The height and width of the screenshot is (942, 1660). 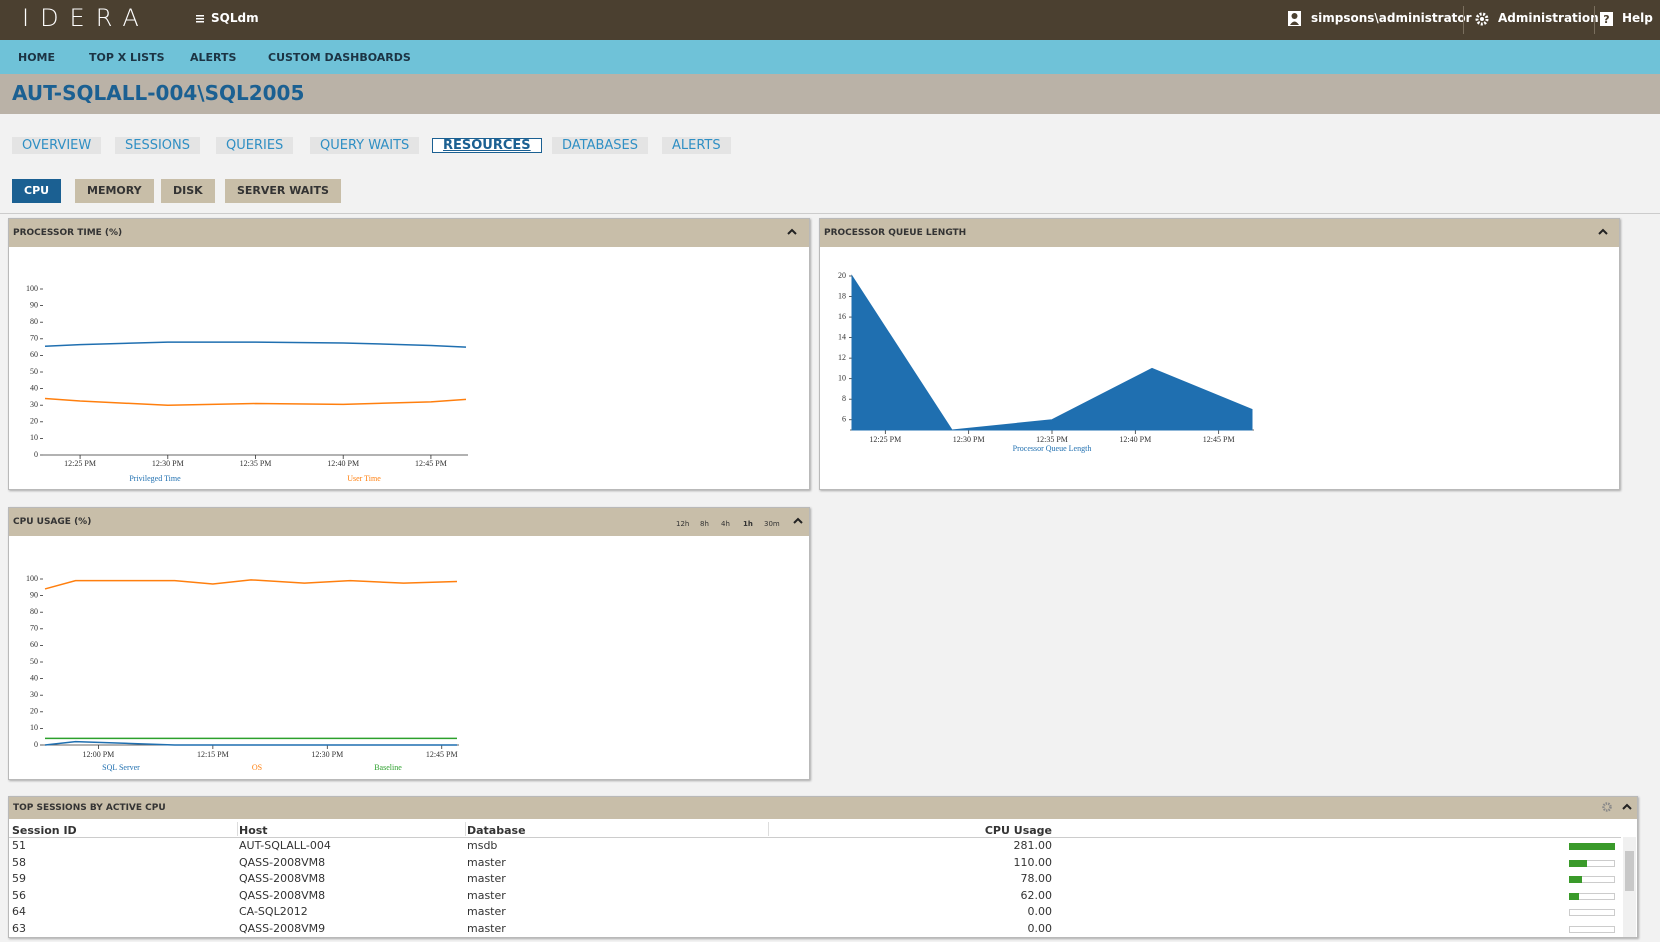 What do you see at coordinates (1629, 871) in the screenshot?
I see `scrollbar-thumb` at bounding box center [1629, 871].